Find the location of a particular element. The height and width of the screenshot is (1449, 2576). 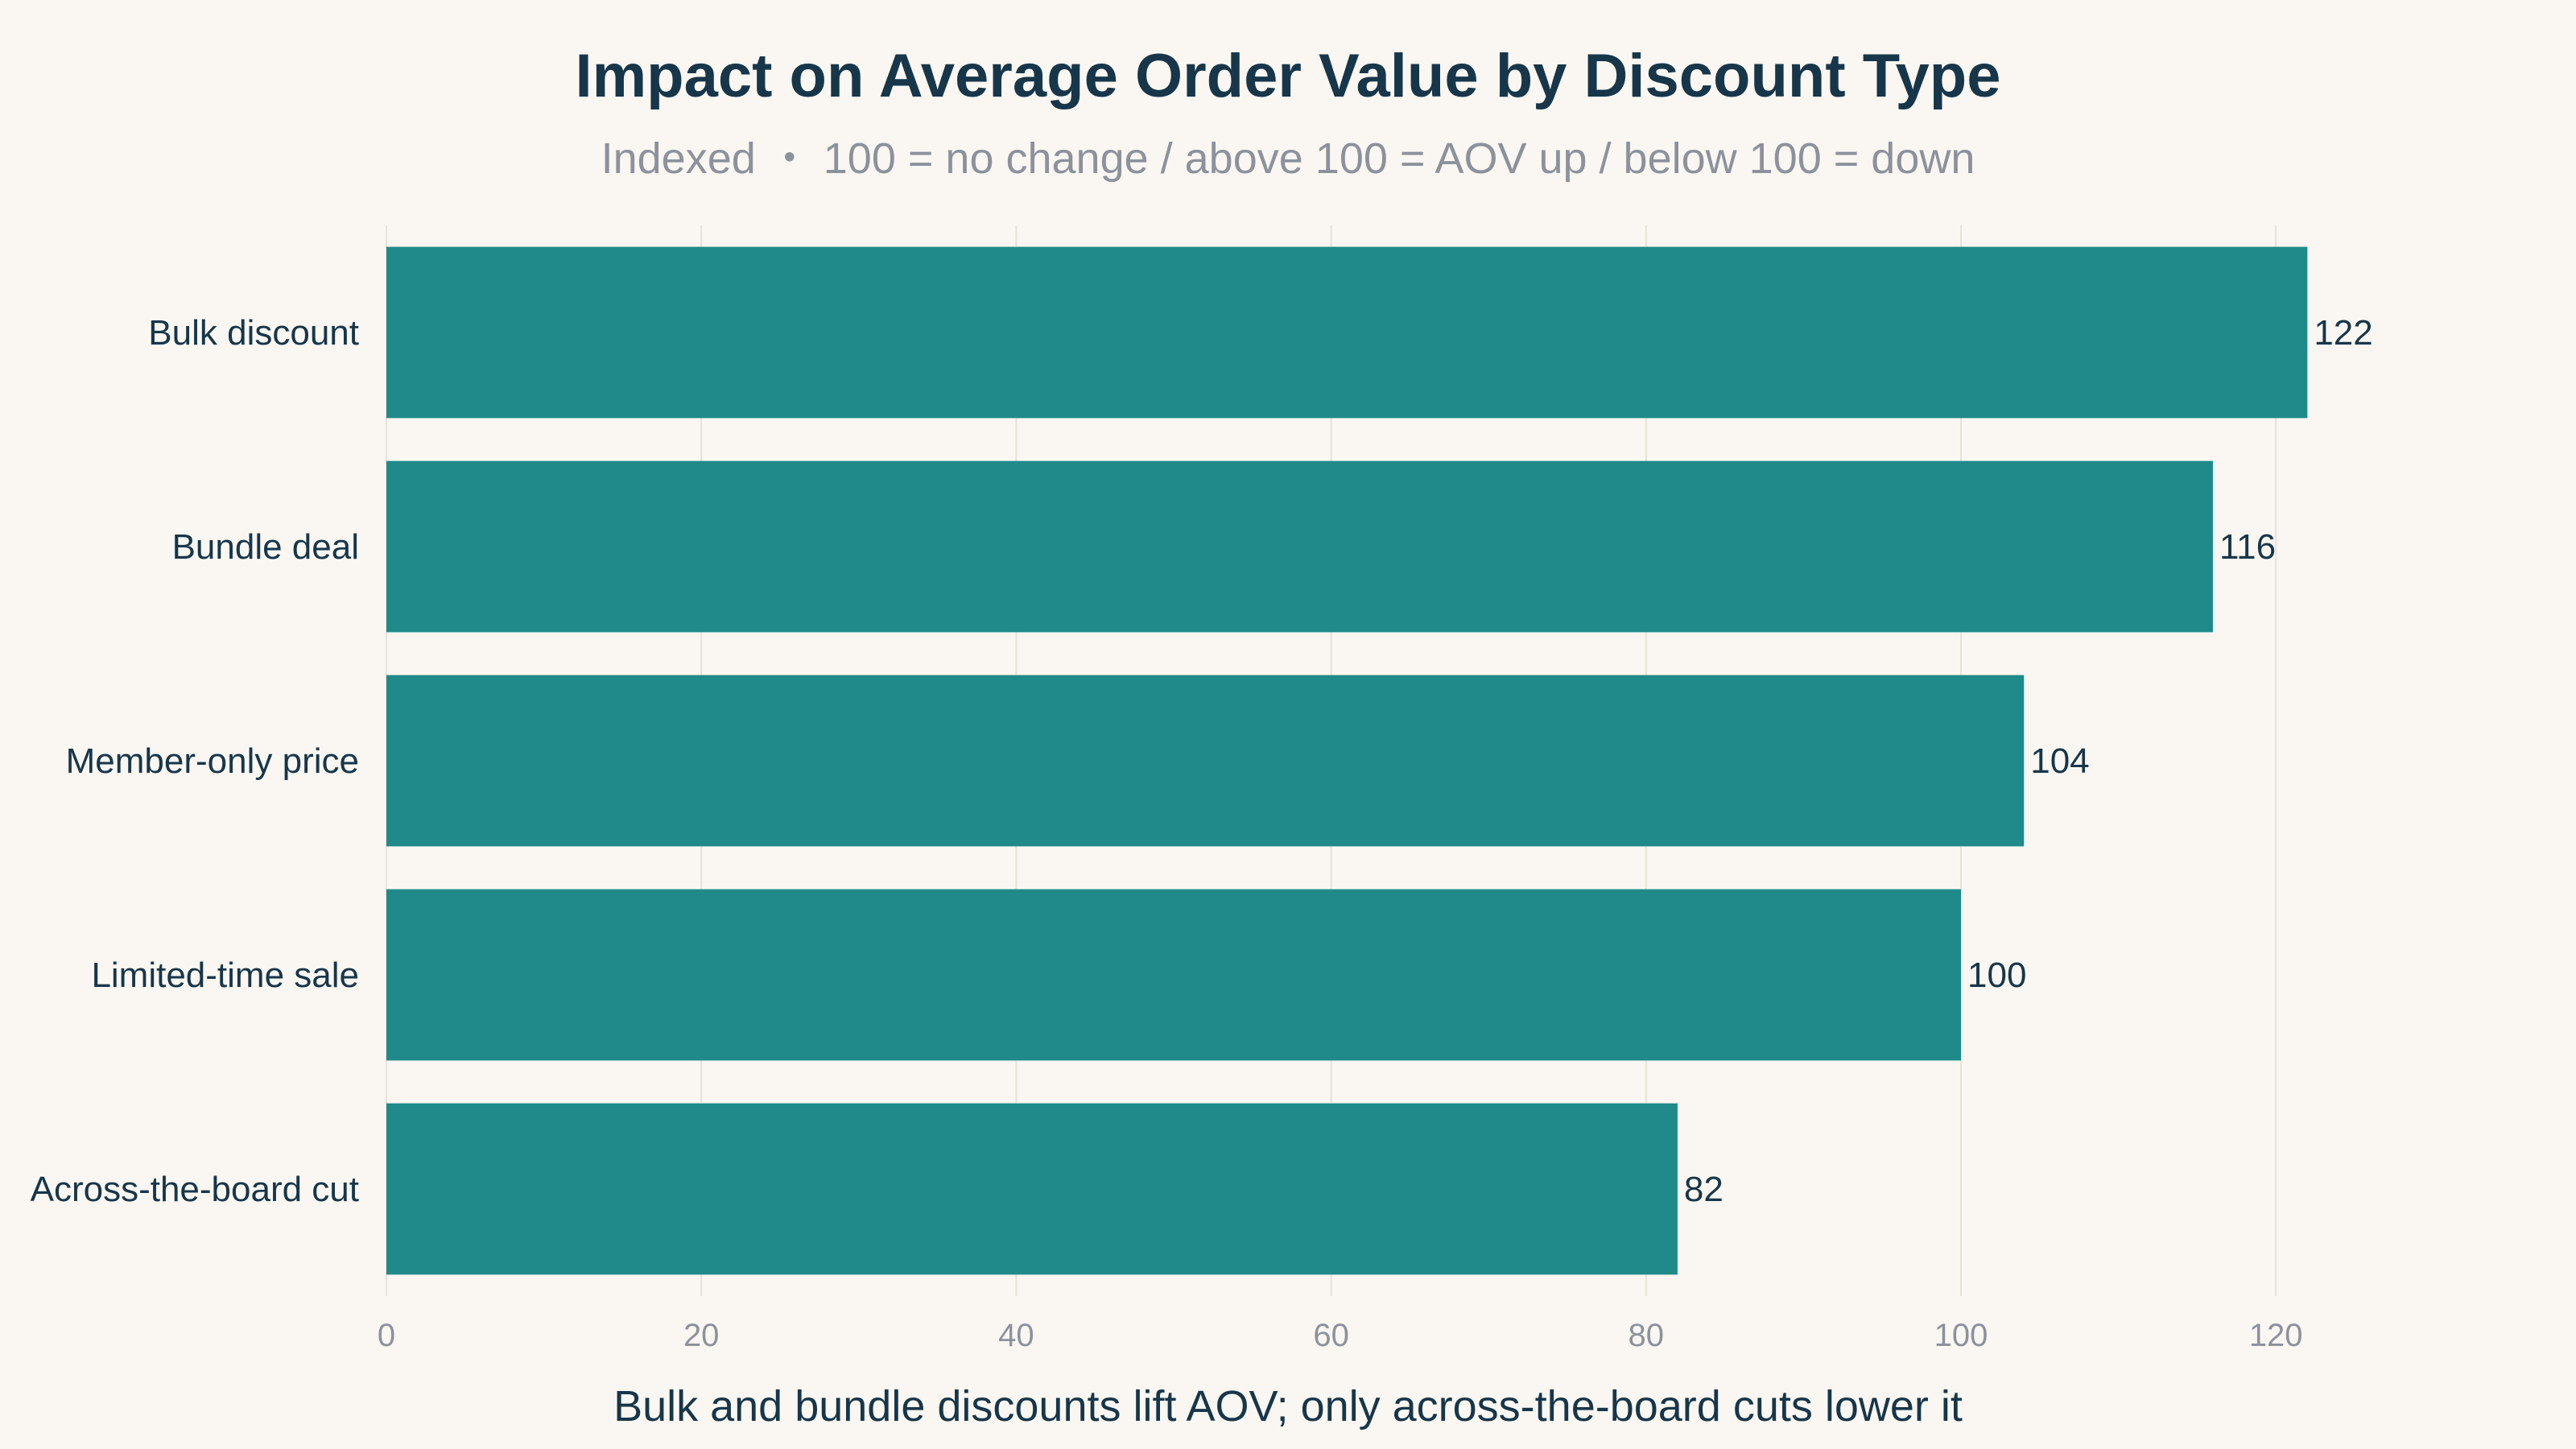

data-label: 100 is located at coordinates (1996, 975).